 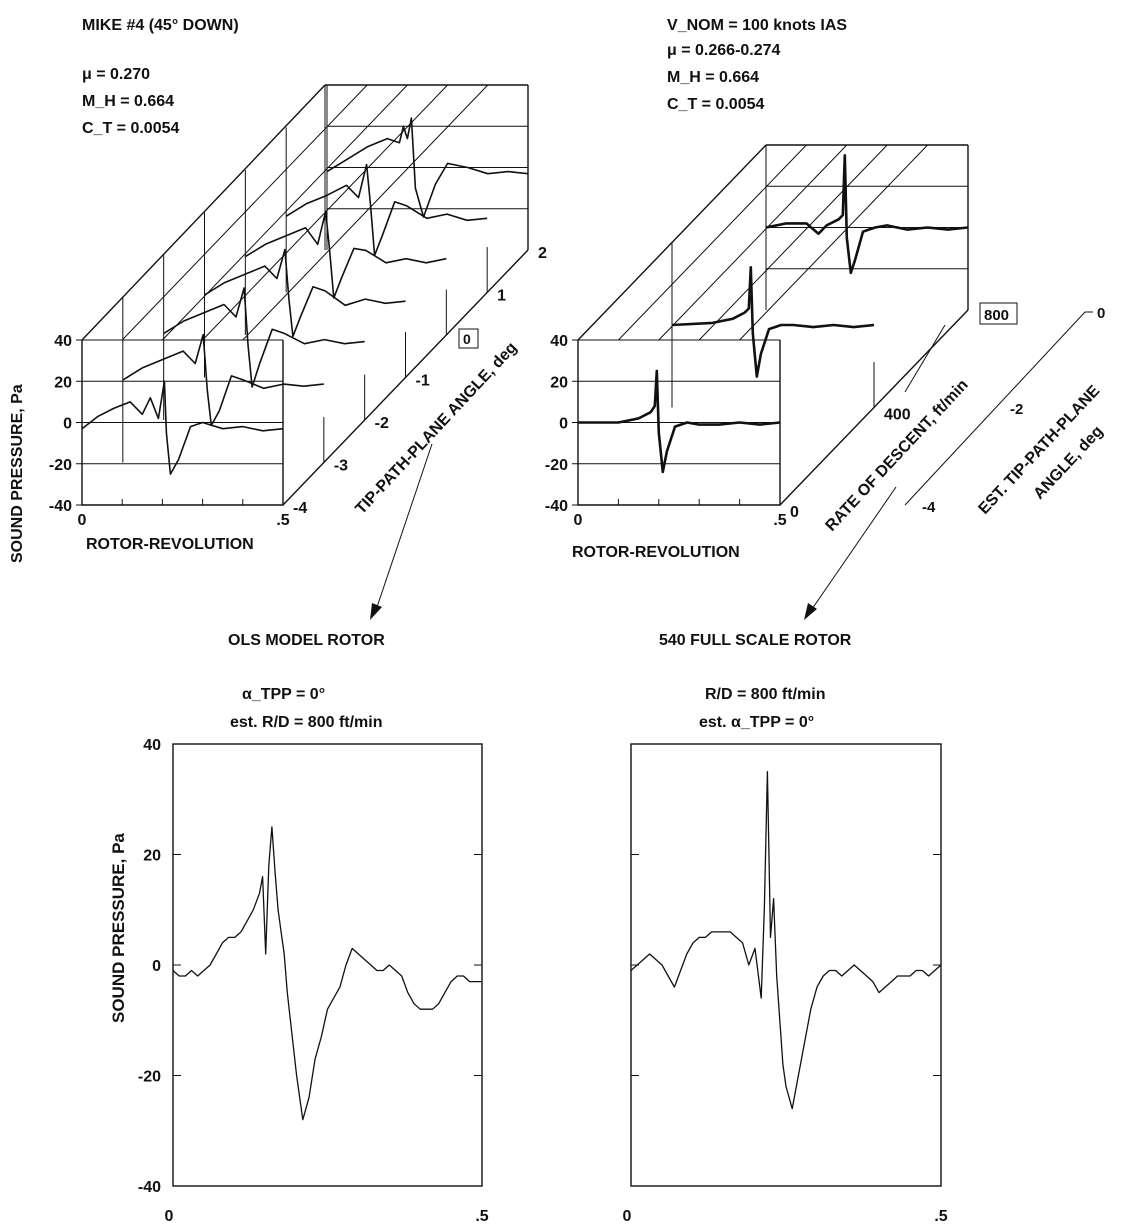 I want to click on axis-ticks: 40 20 0 -20 -40 0 .5-4 -3 -2 -1 1 2, so click(x=298, y=387).